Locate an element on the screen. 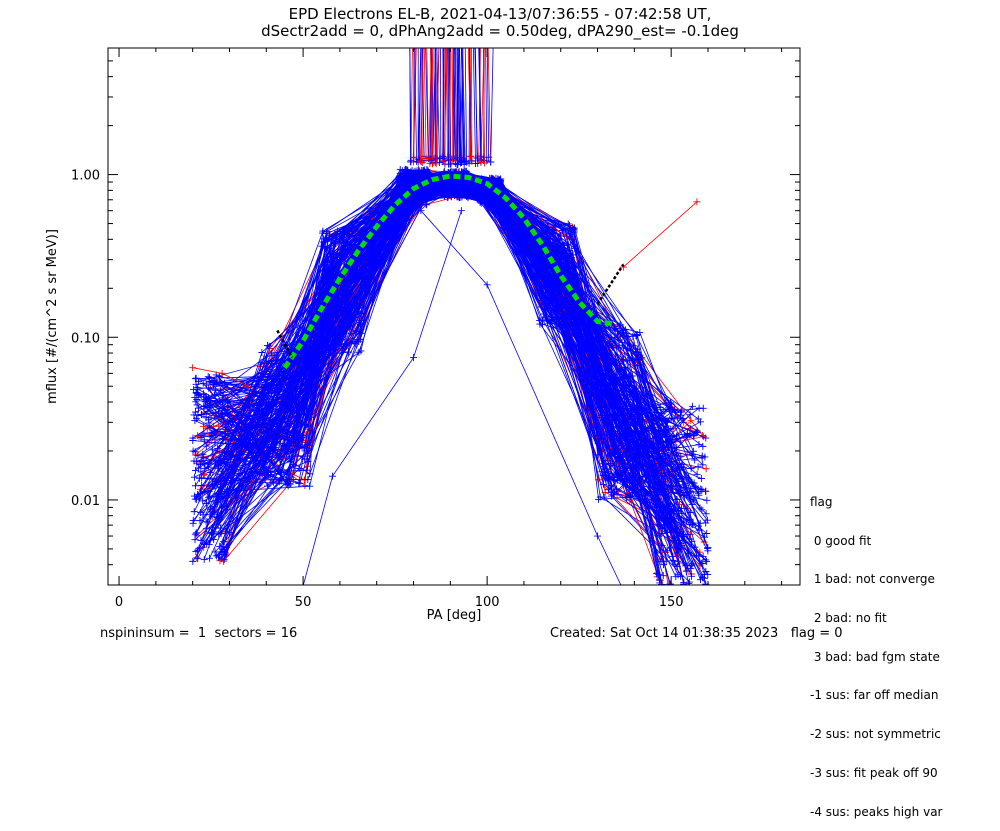 Image resolution: width=1000 pixels, height=831 pixels. spectrum-line is located at coordinates (660, 234).